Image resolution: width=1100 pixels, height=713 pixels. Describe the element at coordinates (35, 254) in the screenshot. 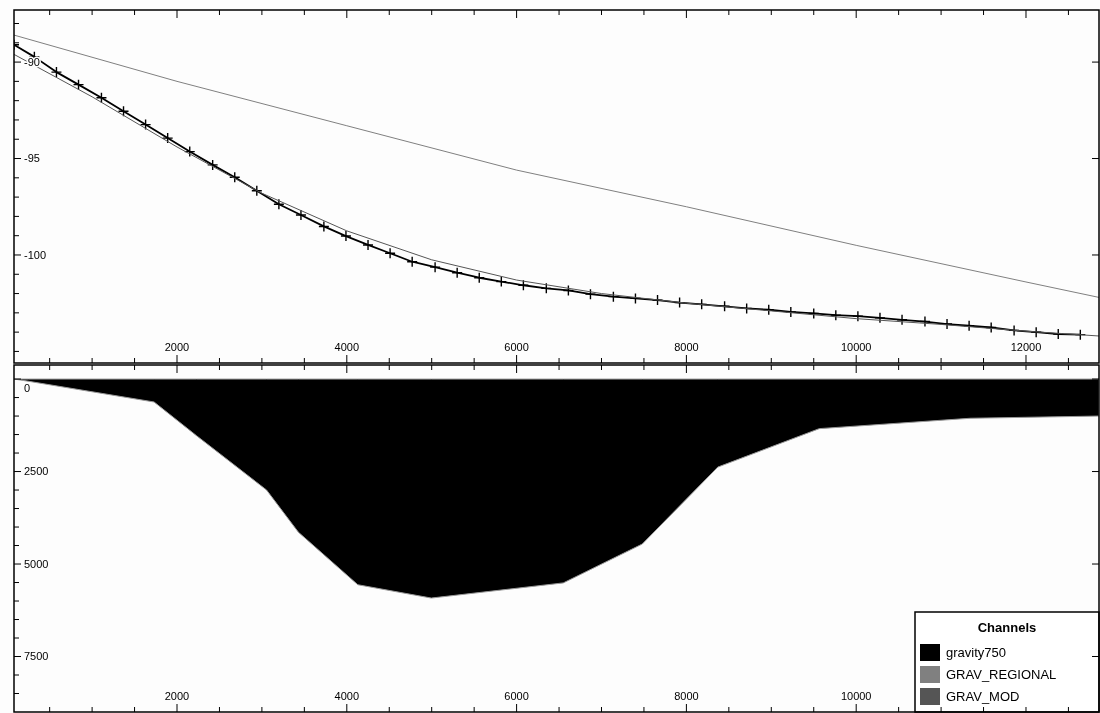

I see `y-tick-label: -100` at that location.